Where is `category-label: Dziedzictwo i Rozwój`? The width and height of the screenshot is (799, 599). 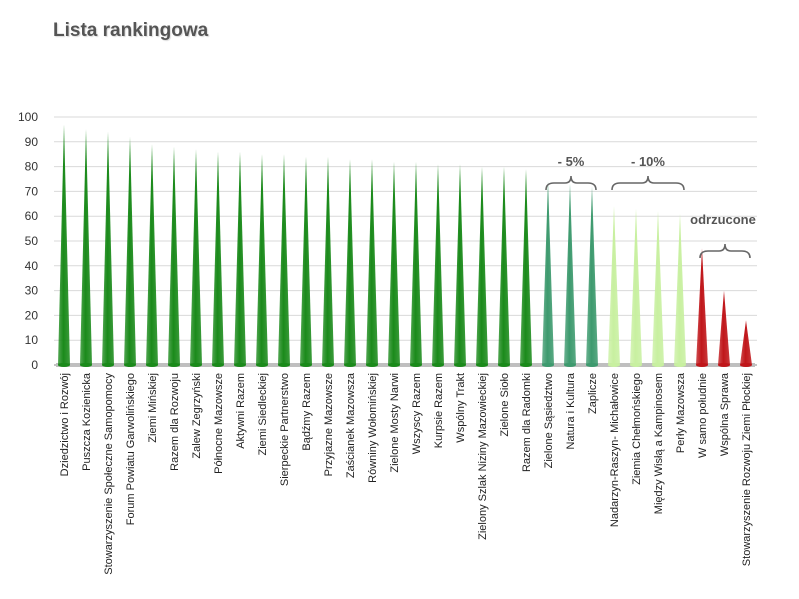 category-label: Dziedzictwo i Rozwój is located at coordinates (65, 424).